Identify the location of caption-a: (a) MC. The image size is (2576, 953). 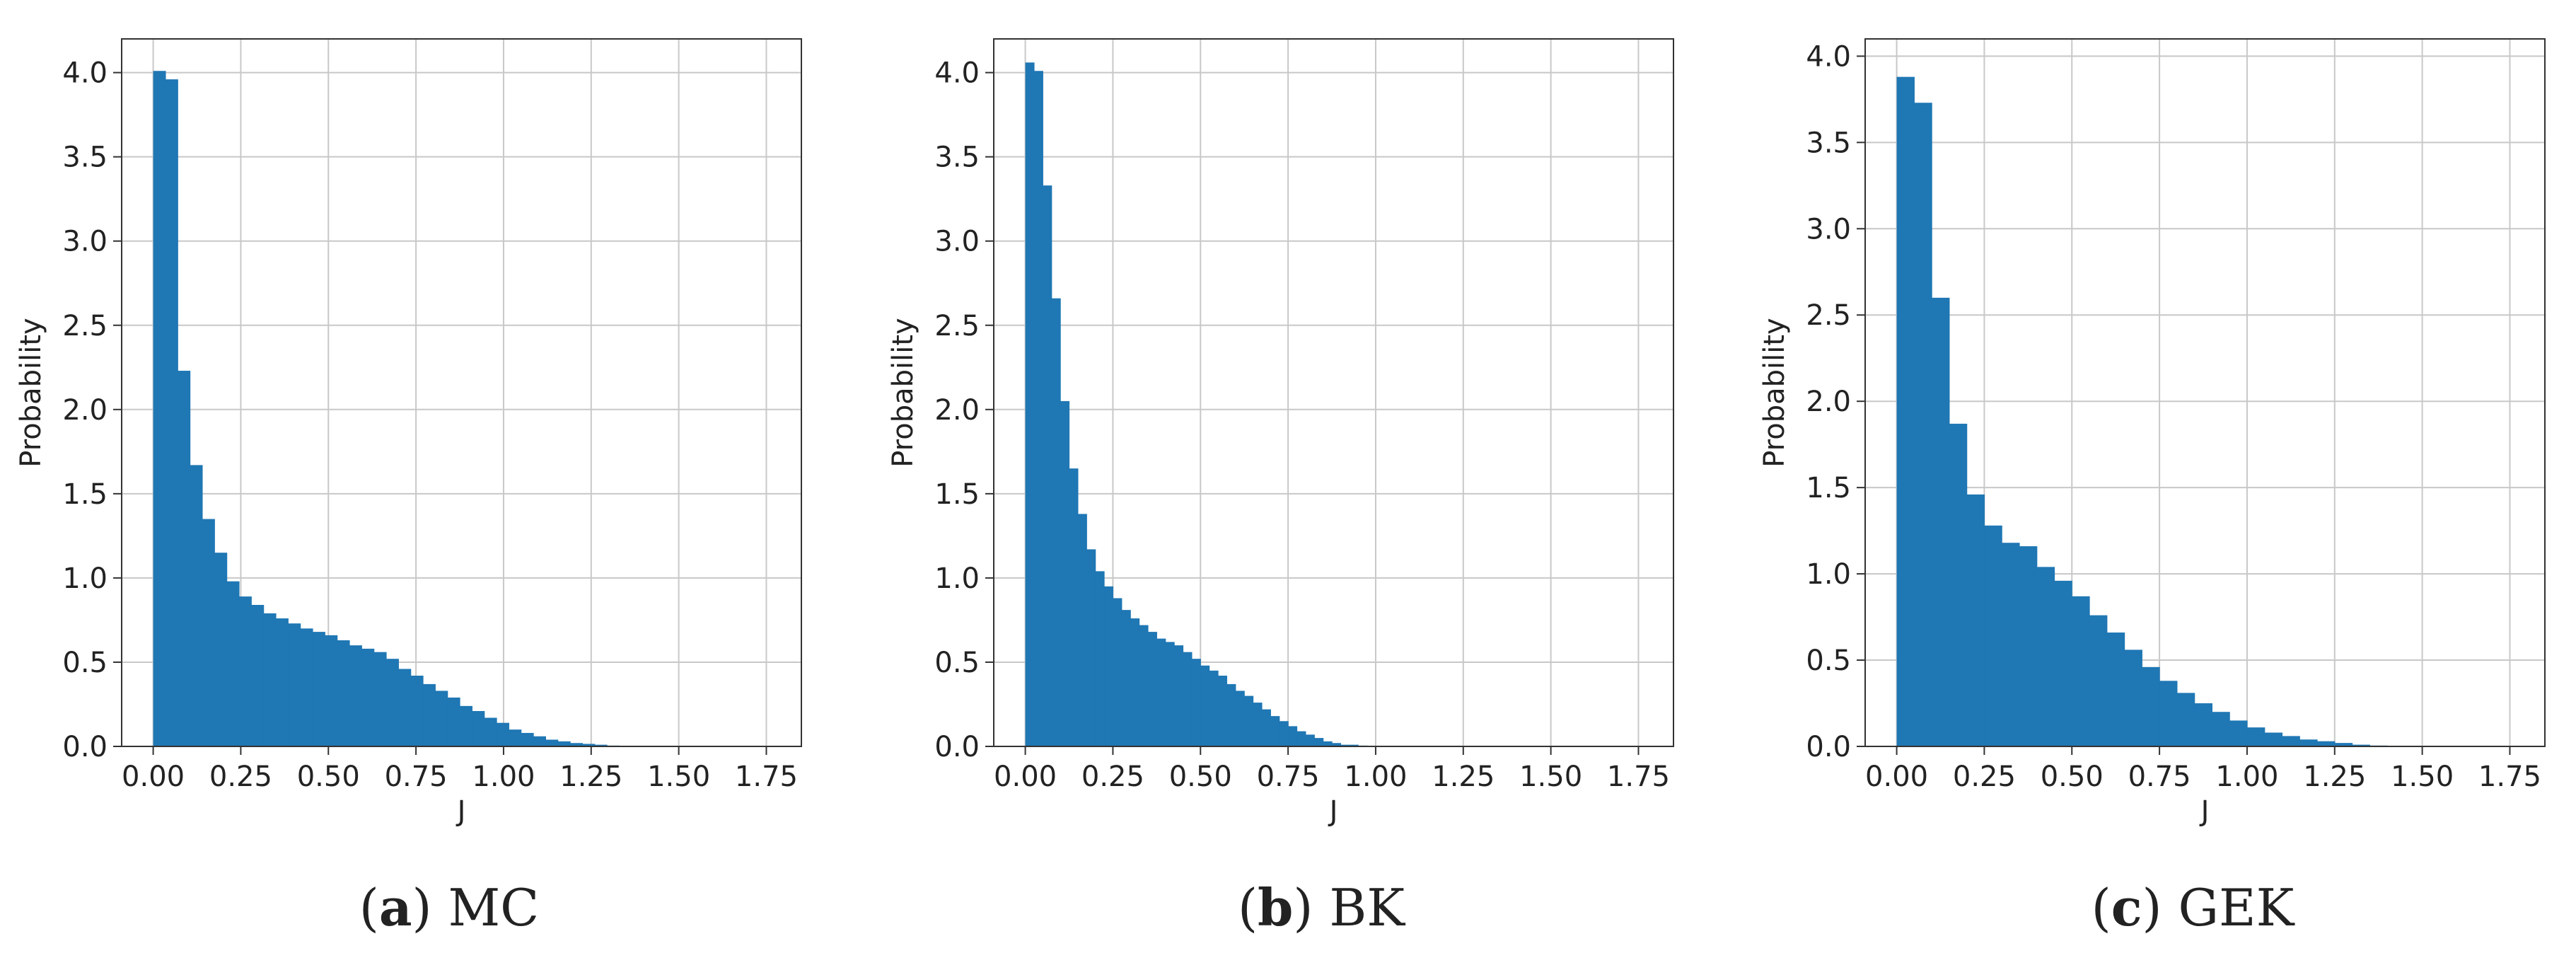
(450, 907).